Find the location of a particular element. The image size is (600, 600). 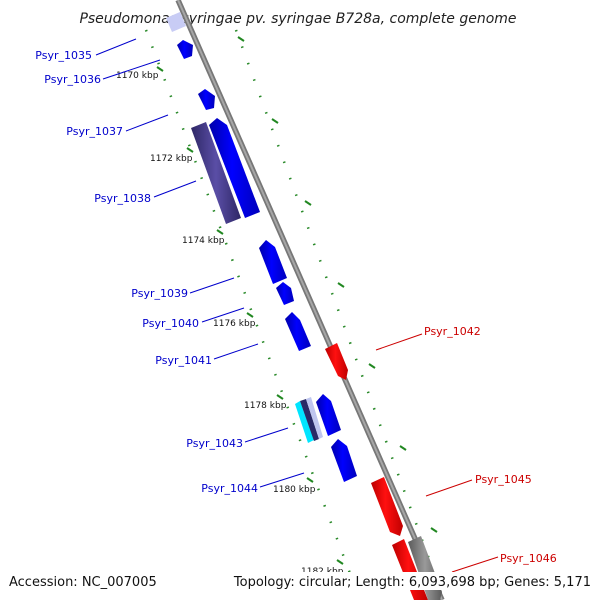

kbp-label: 1172 kbp is located at coordinates (171, 159).